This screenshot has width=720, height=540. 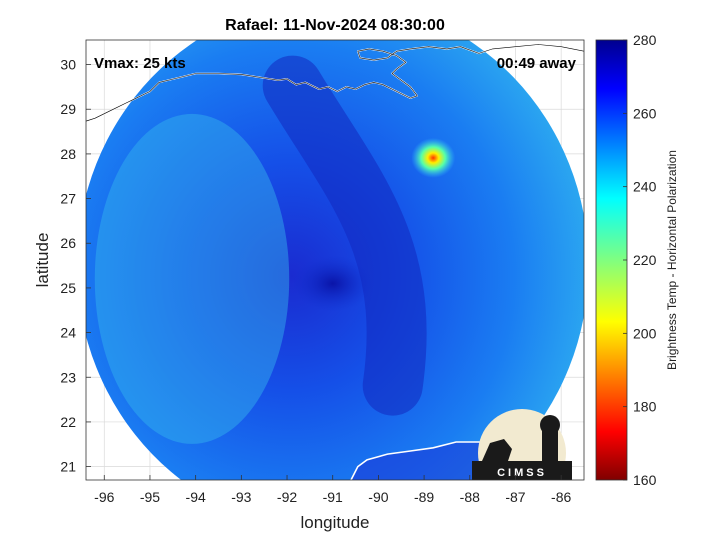 I want to click on x-tick-label: -89, so click(x=424, y=497).